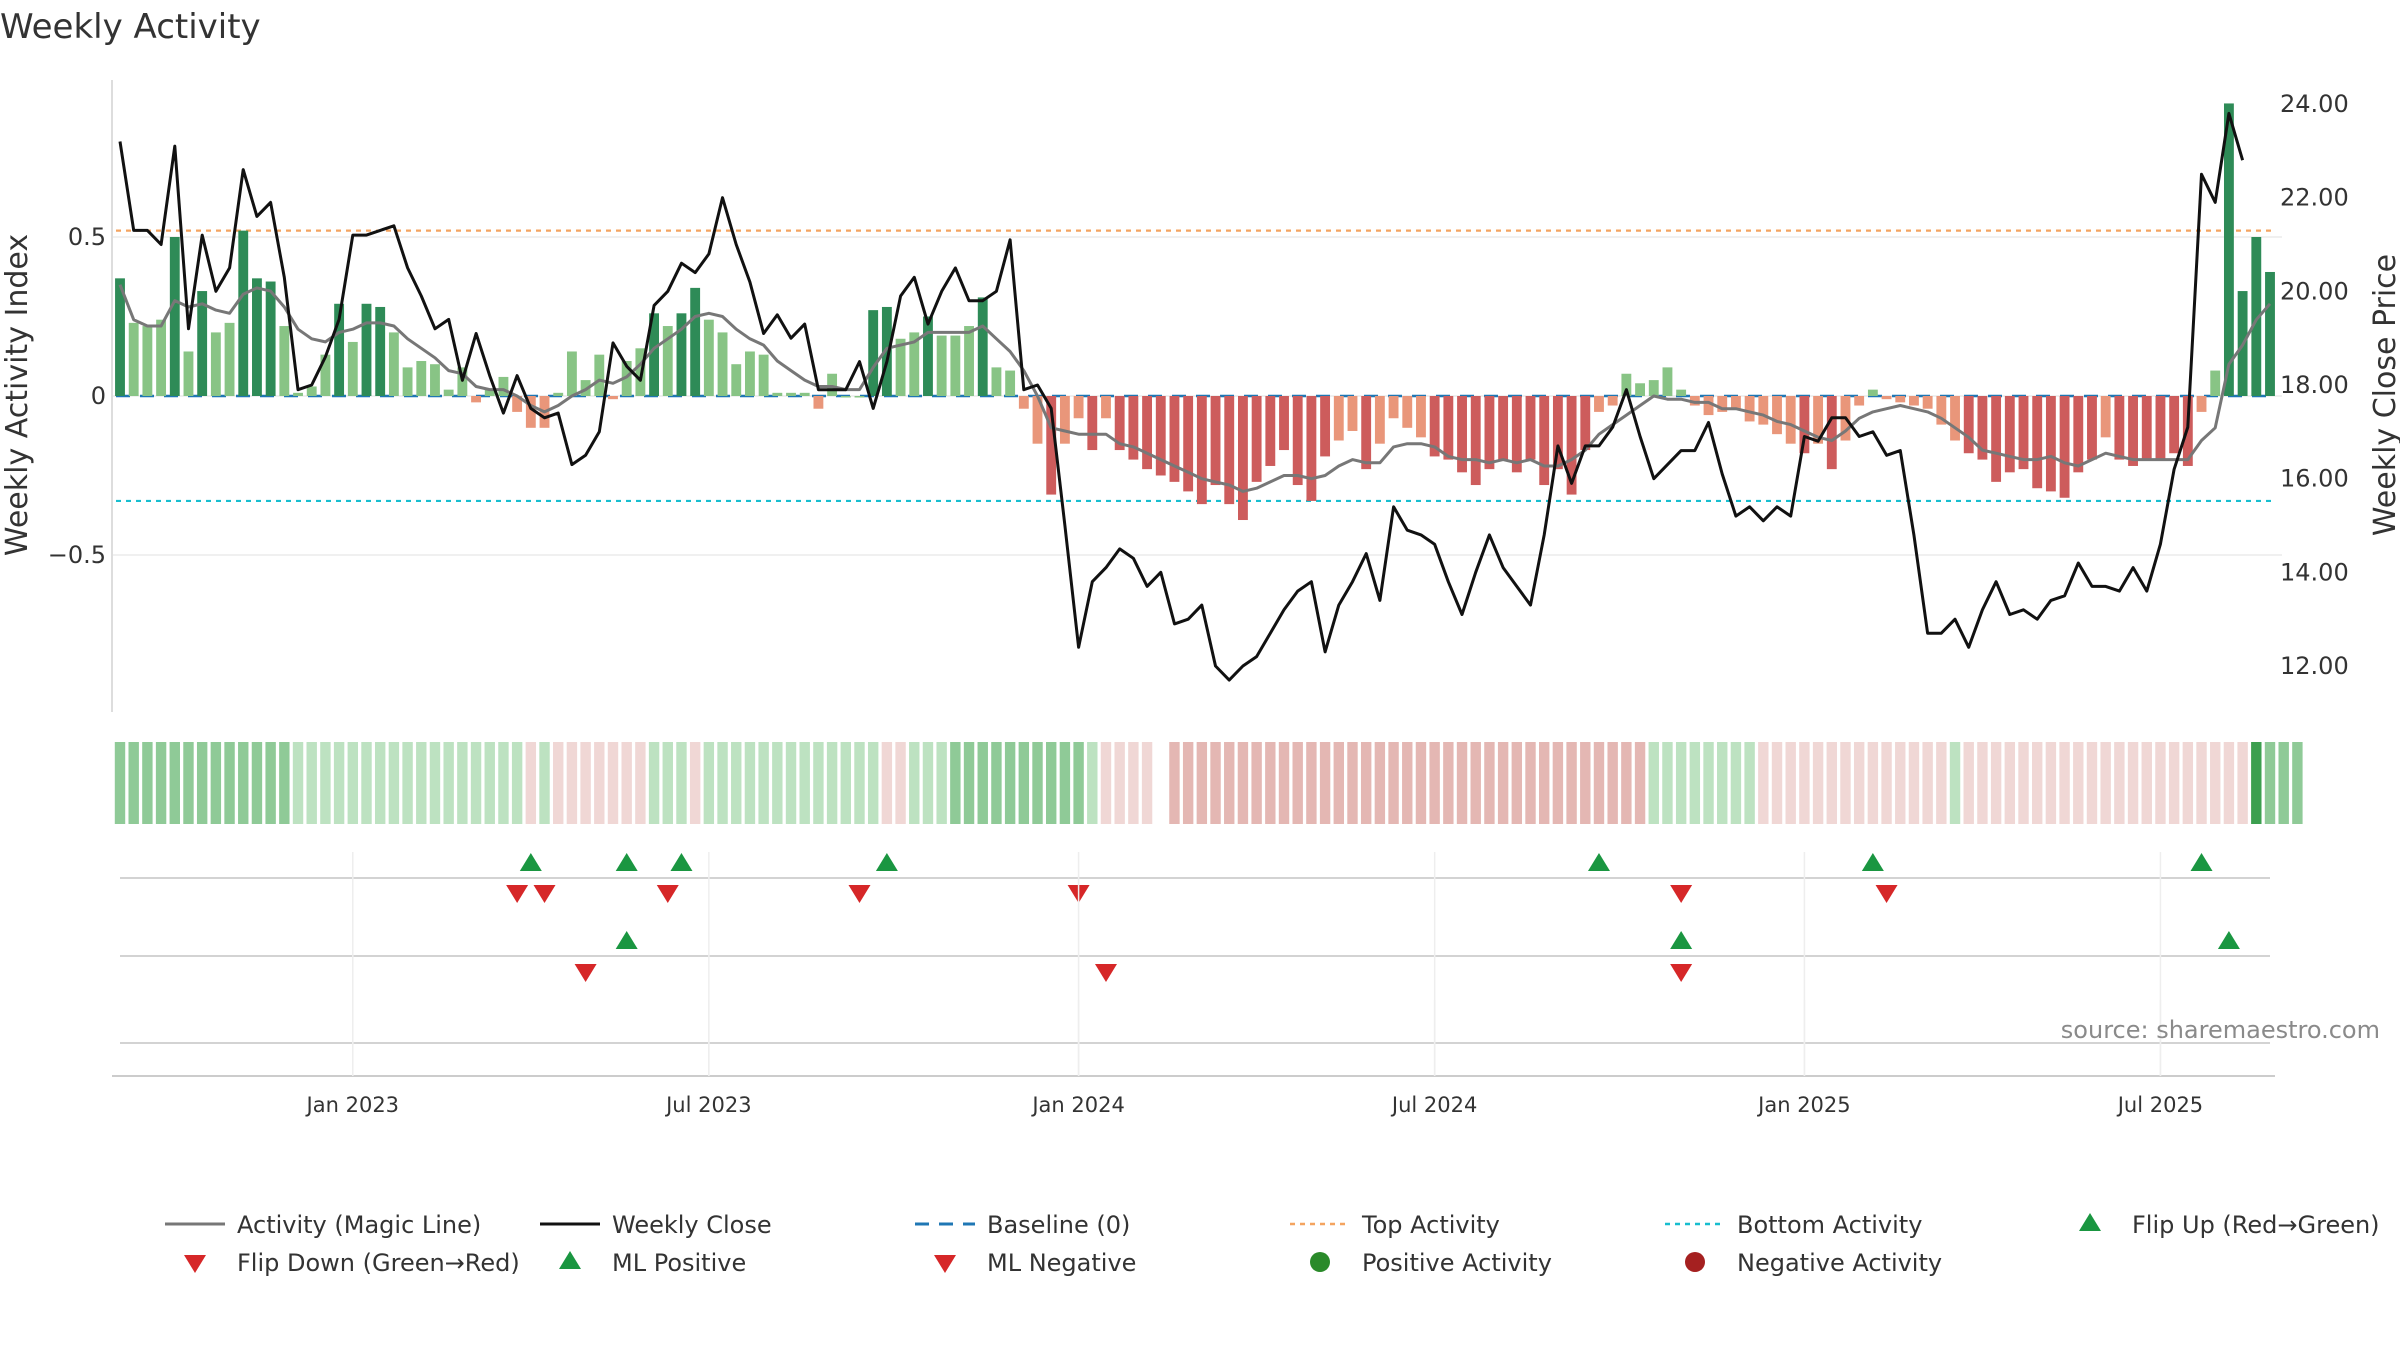 The width and height of the screenshot is (2400, 1350). I want to click on legend-label: Flip Down (Green→Red), so click(378, 1263).